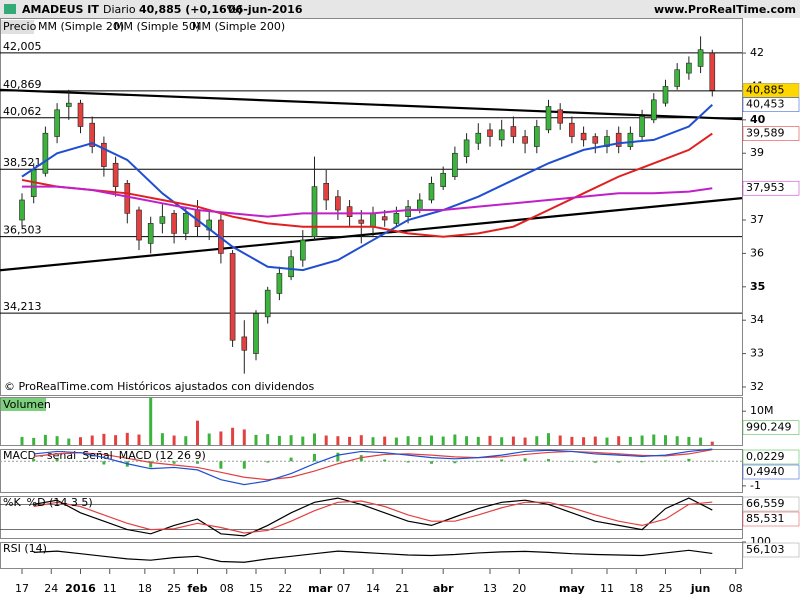 The height and width of the screenshot is (604, 800). What do you see at coordinates (51, 588) in the screenshot?
I see `x-tick-label: 24` at bounding box center [51, 588].